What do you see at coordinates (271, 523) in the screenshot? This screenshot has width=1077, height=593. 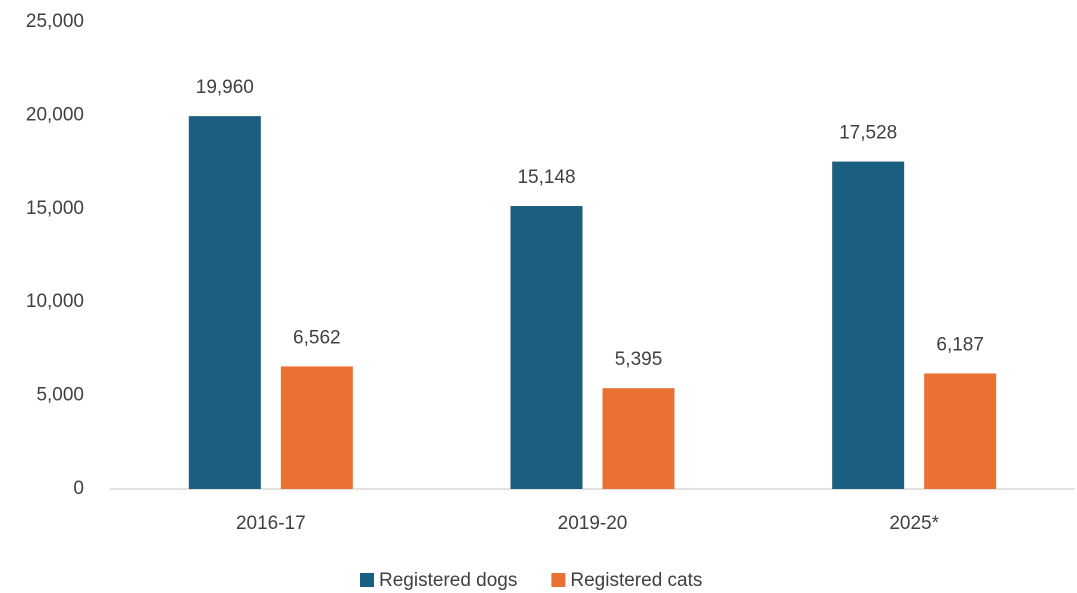 I see `x-tick-label: 2016-17` at bounding box center [271, 523].